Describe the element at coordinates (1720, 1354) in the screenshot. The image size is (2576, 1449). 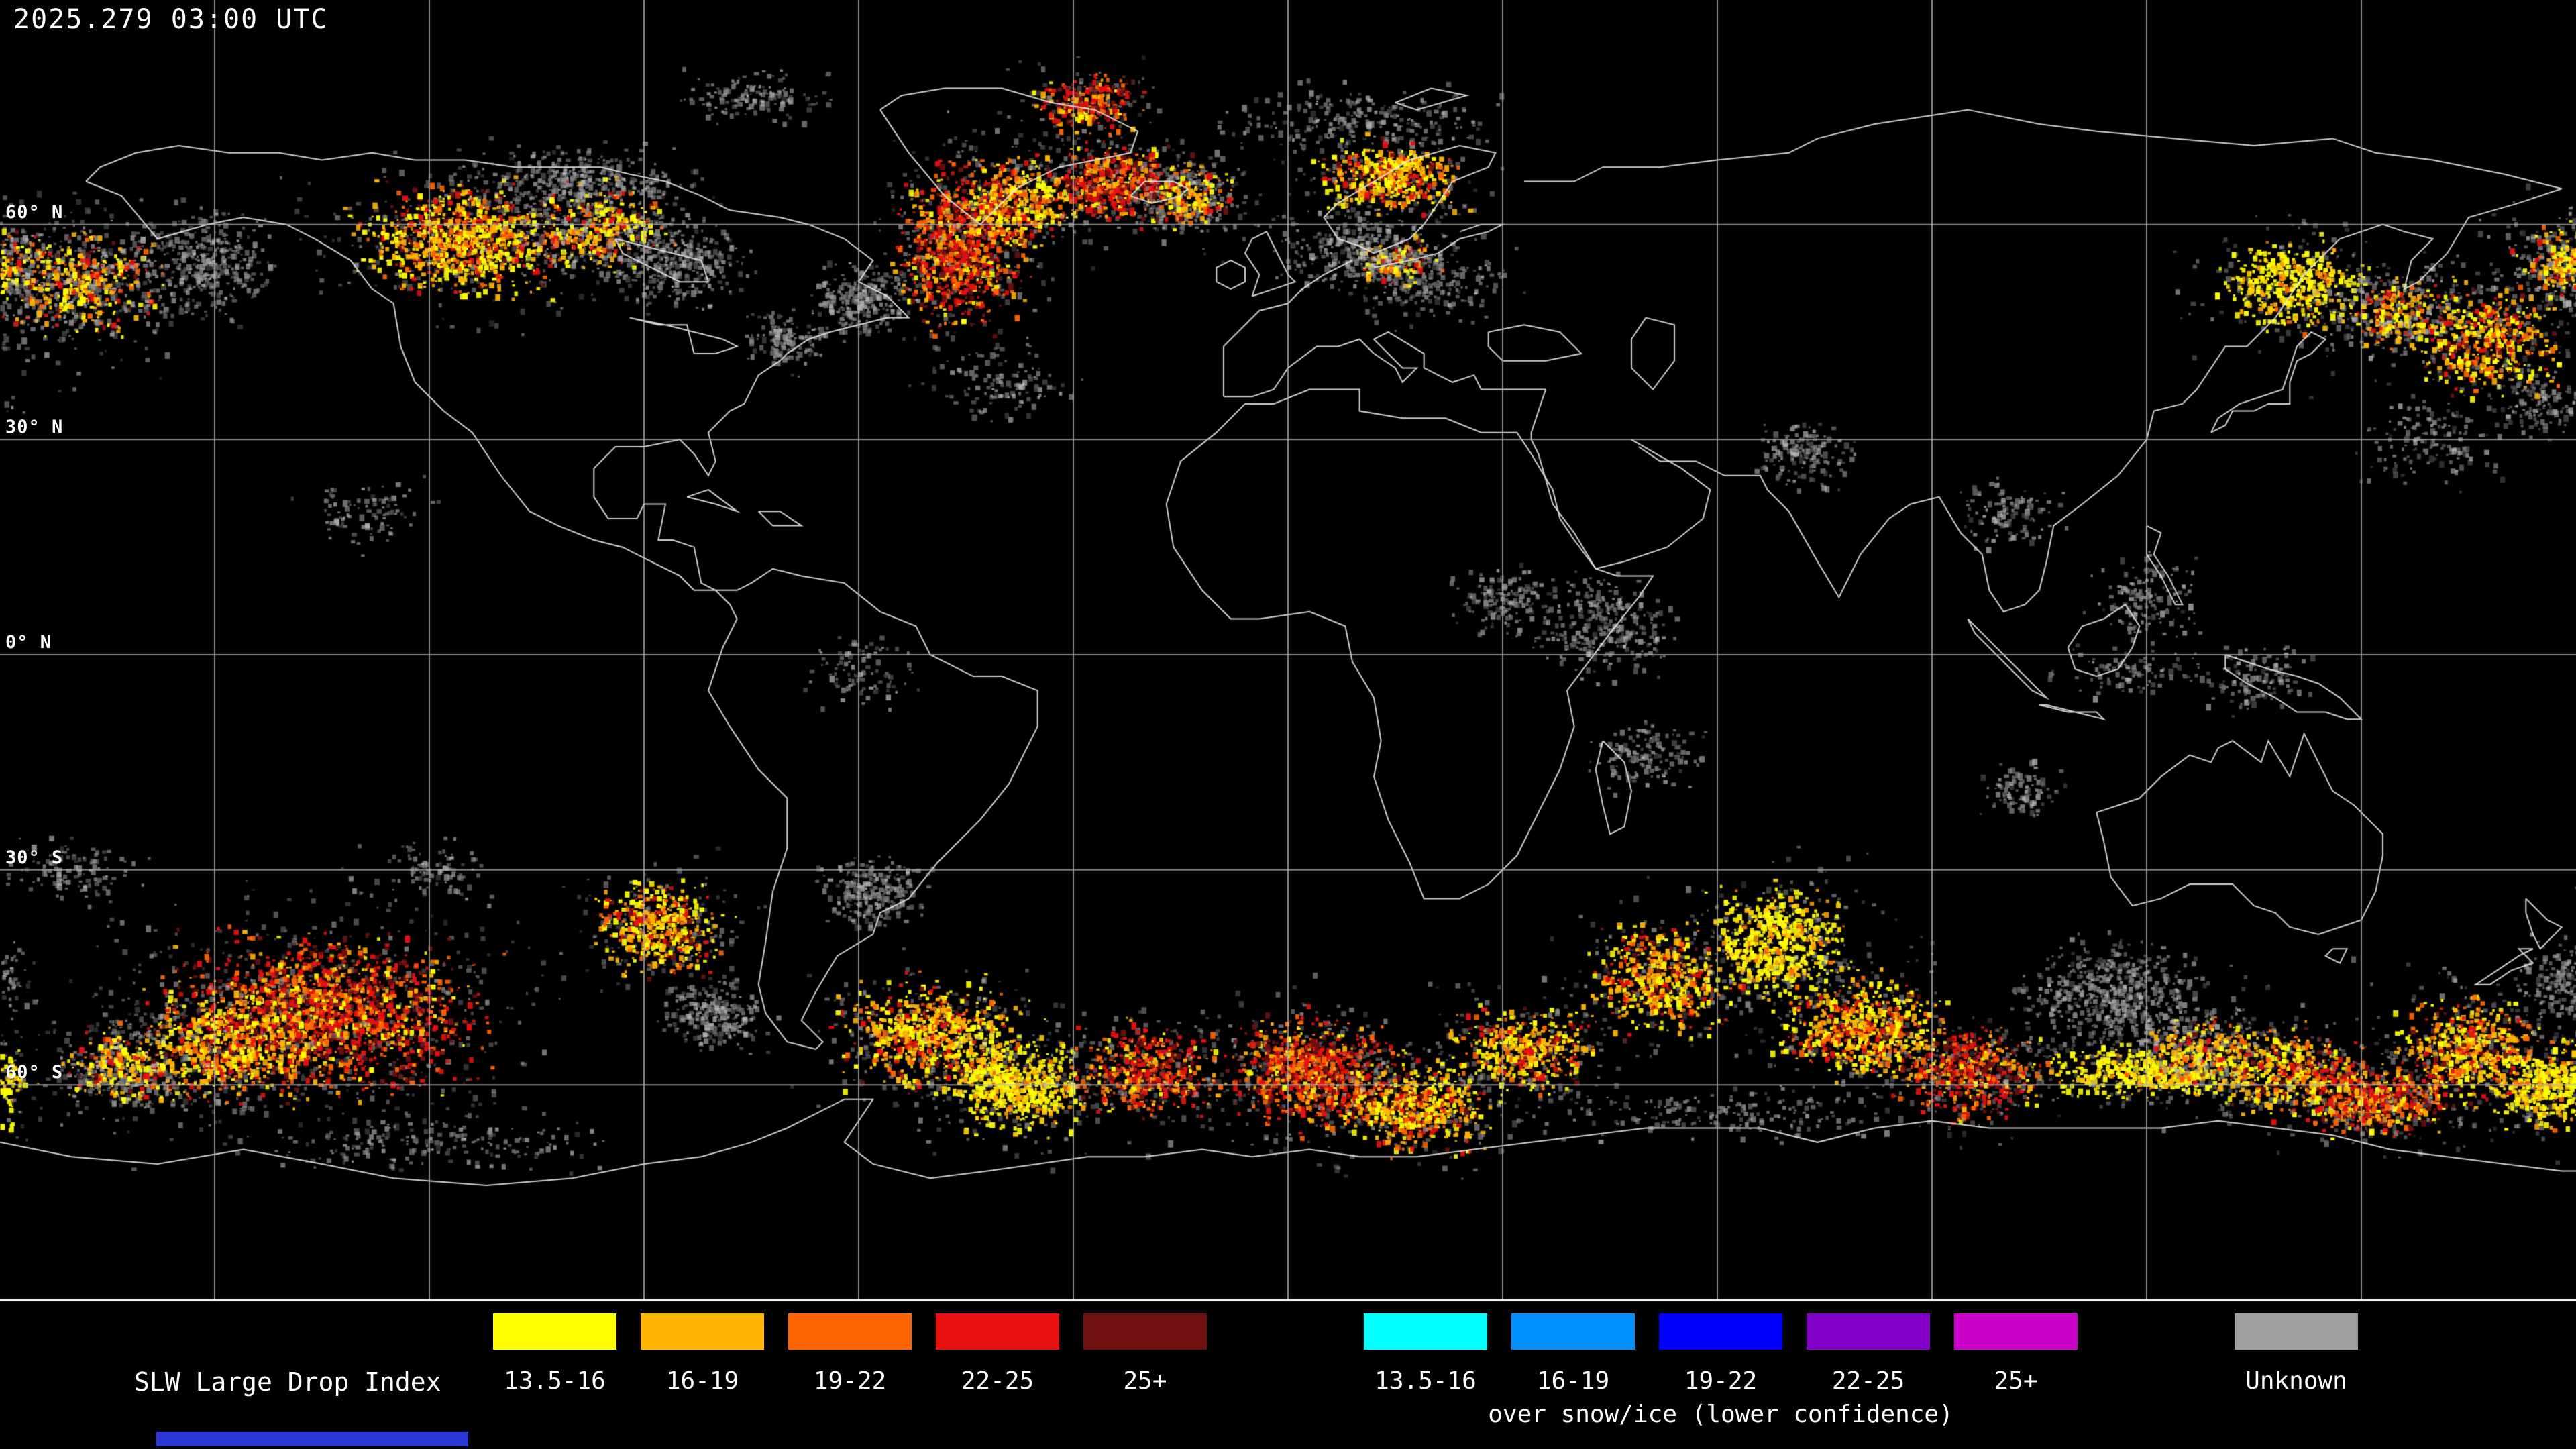
I see `legend-snowice-item-2: 19-22` at that location.